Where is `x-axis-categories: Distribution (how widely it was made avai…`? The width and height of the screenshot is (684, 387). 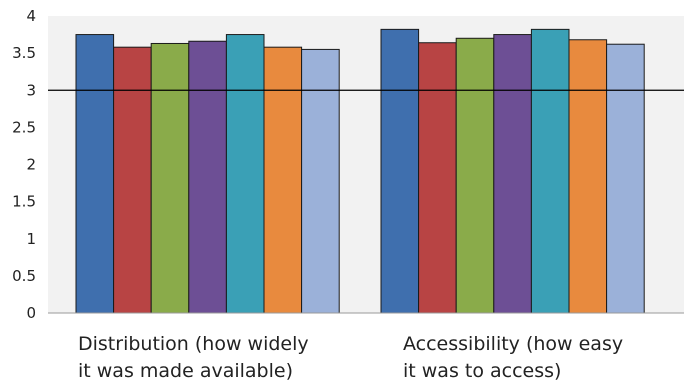
x-axis-categories: Distribution (how widely it was made avai… is located at coordinates (350, 357).